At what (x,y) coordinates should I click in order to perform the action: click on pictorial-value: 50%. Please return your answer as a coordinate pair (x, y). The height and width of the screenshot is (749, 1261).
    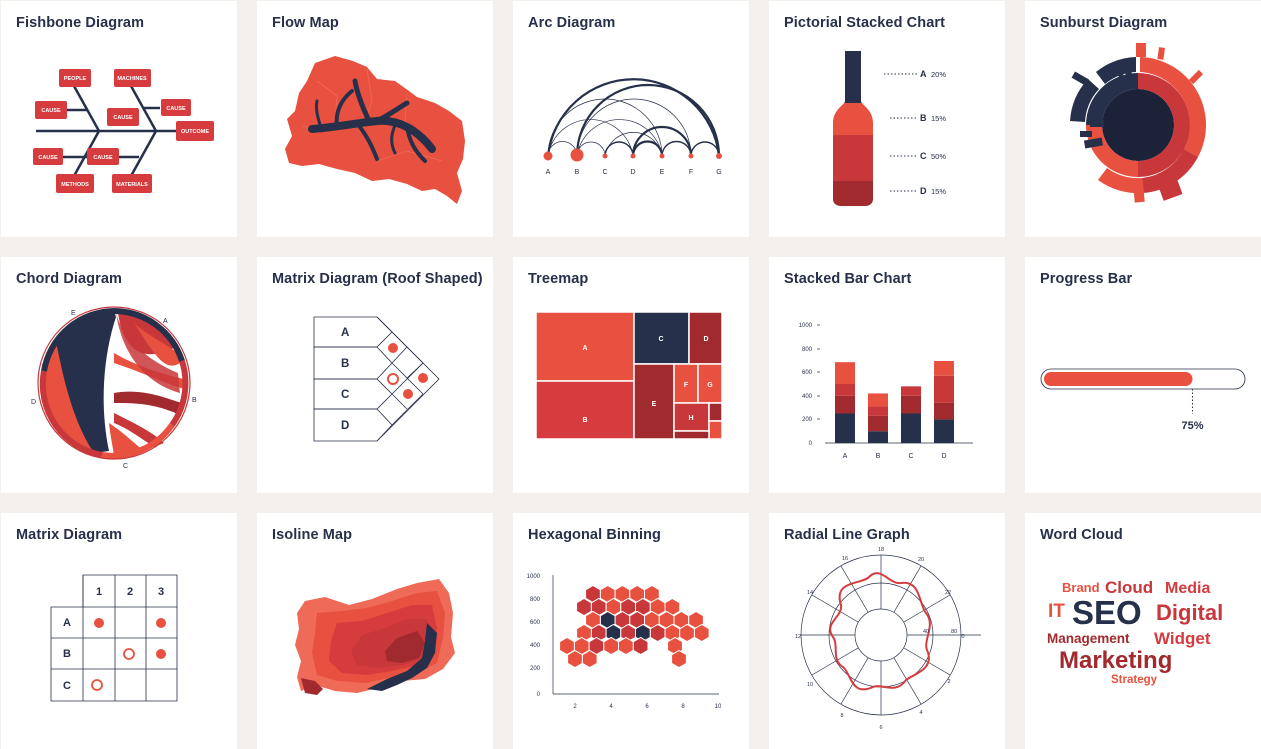
    Looking at the image, I should click on (938, 156).